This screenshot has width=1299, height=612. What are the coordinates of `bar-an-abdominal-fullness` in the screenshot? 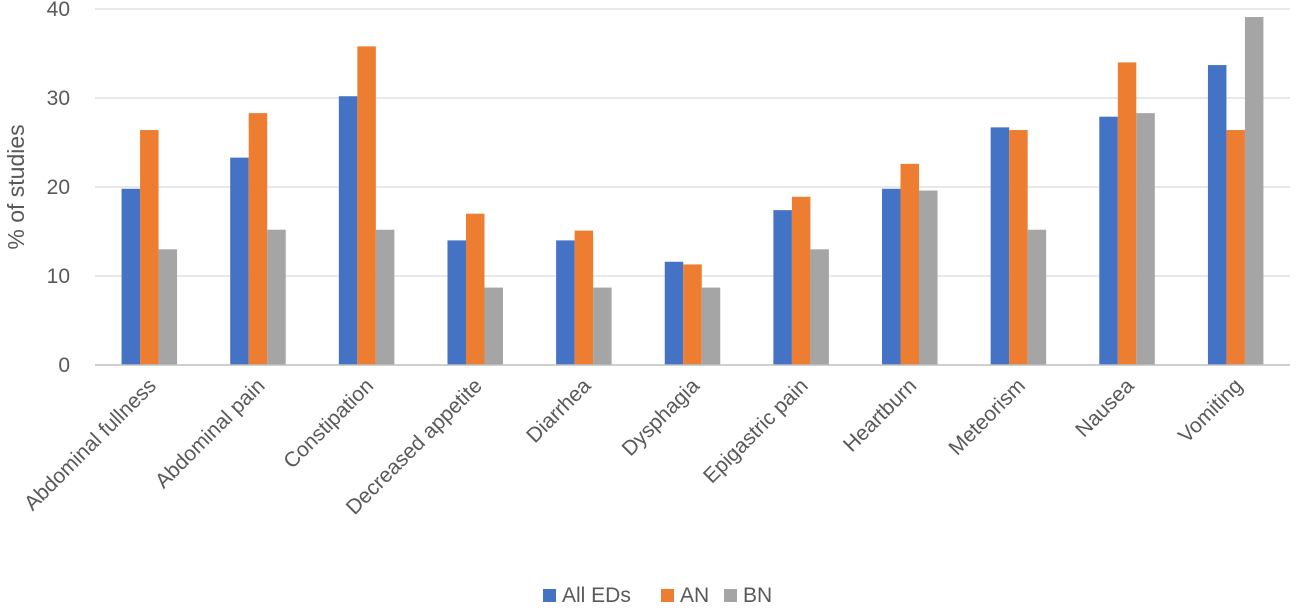 It's located at (149, 247).